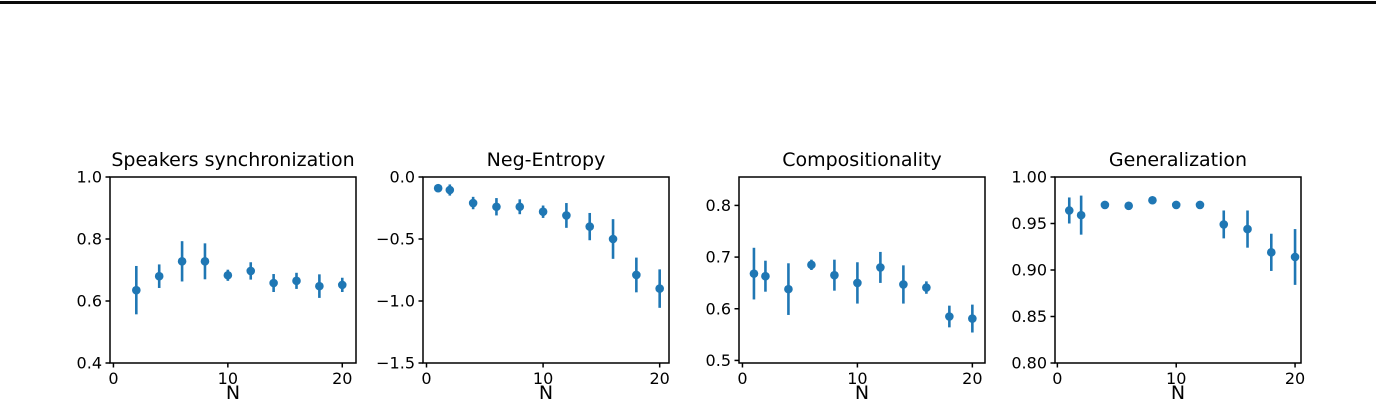 This screenshot has width=1376, height=410. What do you see at coordinates (862, 160) in the screenshot?
I see `chart-title: Compositionality` at bounding box center [862, 160].